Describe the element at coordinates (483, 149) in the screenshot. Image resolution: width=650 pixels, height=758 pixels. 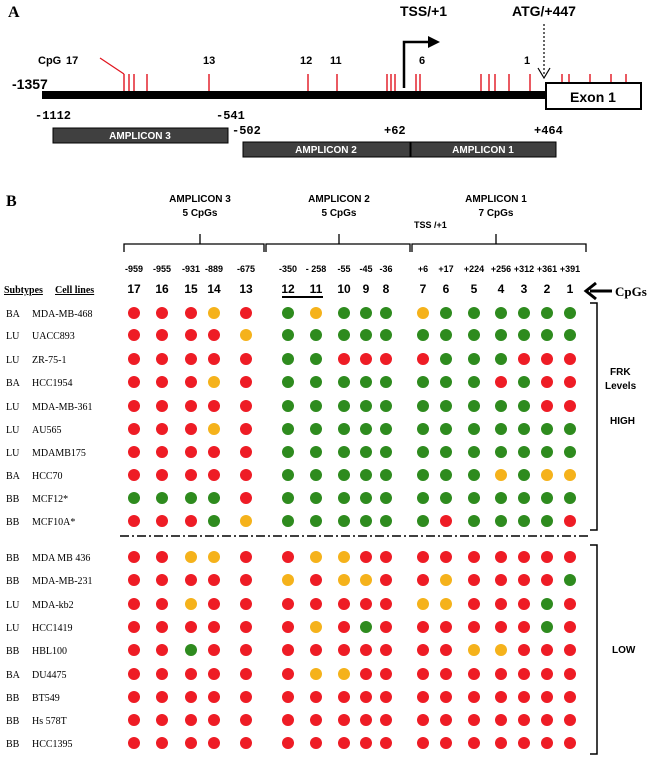
I see `amplicon-1-bar` at that location.